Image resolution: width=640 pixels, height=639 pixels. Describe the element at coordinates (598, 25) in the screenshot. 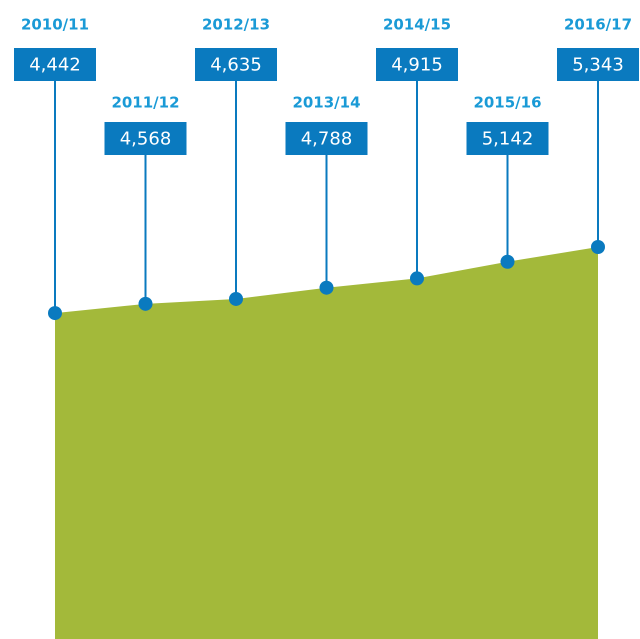

I see `category-label: 2016/17` at that location.